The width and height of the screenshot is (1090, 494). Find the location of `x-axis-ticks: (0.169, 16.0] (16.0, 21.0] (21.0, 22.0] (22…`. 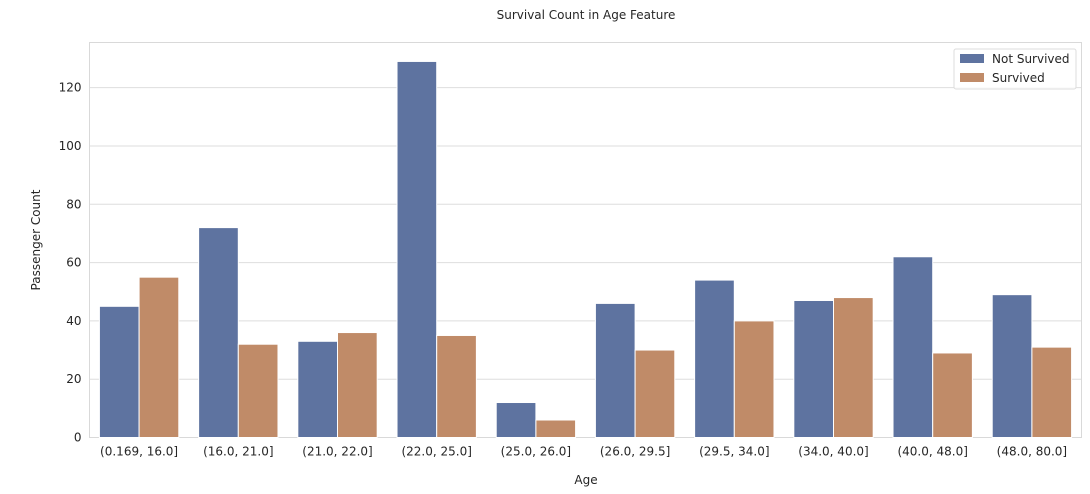

x-axis-ticks: (0.169, 16.0] (16.0, 21.0] (21.0, 22.0] (22… is located at coordinates (583, 452).